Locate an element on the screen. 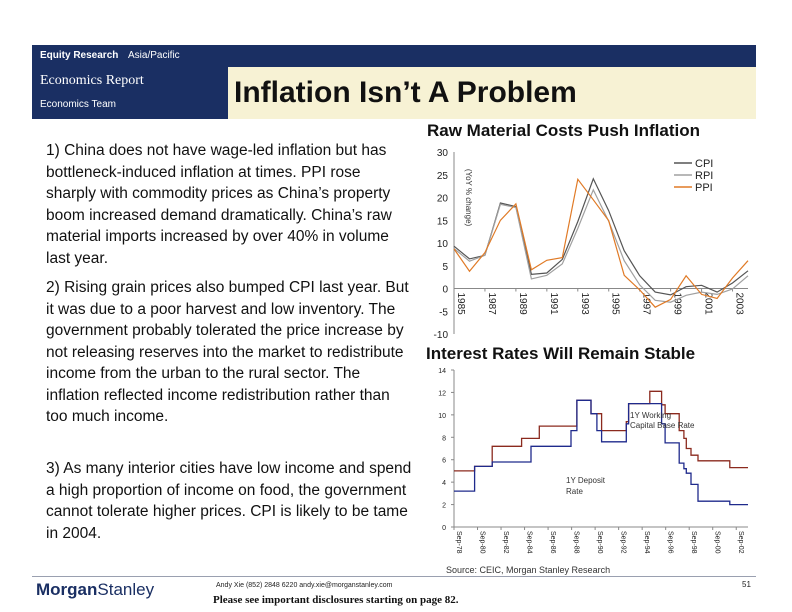 The image size is (792, 612). top-header-bar: Equity Research Asia/Pacific is located at coordinates (394, 56).